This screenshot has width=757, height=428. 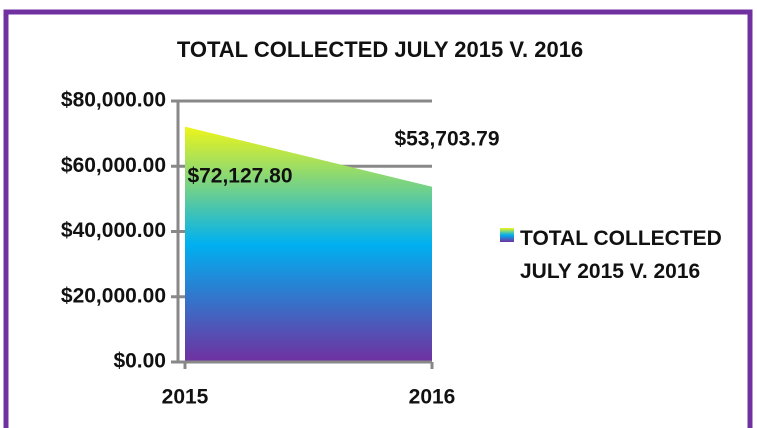 I want to click on y-tick-label: $0.00, so click(x=139, y=361).